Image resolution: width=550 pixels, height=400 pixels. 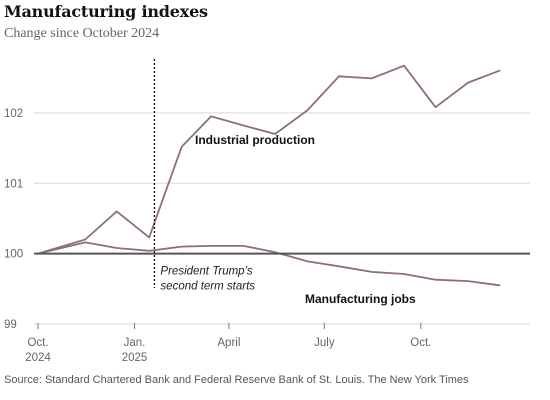 I want to click on credit-text: The New York Times, so click(x=418, y=380).